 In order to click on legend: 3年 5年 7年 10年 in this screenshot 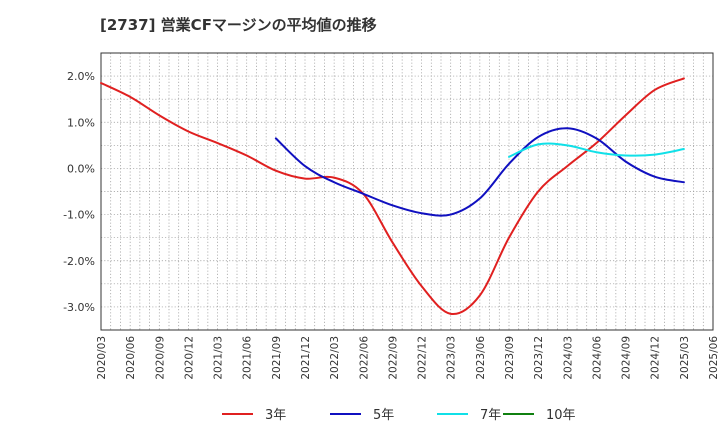, I will do `click(399, 415)`.